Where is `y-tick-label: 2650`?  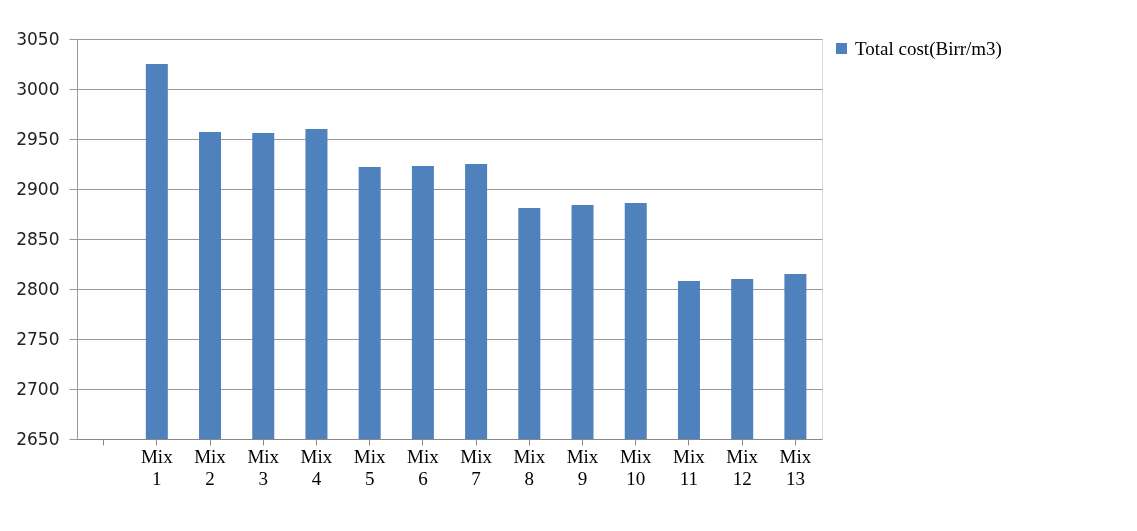
y-tick-label: 2650 is located at coordinates (38, 438).